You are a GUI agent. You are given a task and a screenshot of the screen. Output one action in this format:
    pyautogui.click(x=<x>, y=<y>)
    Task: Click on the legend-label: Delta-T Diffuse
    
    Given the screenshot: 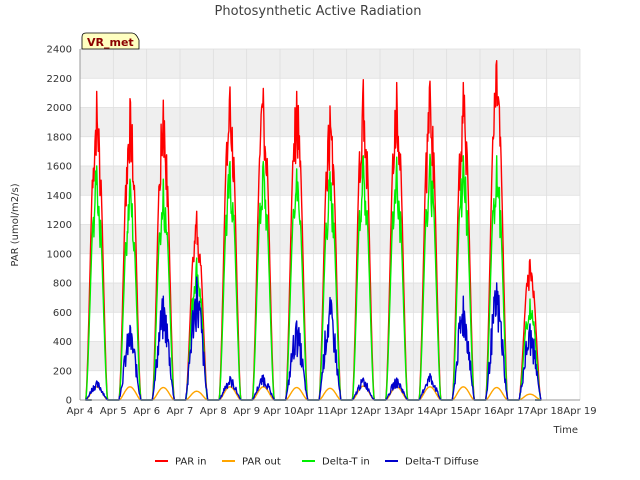 What is the action you would take?
    pyautogui.click(x=442, y=462)
    